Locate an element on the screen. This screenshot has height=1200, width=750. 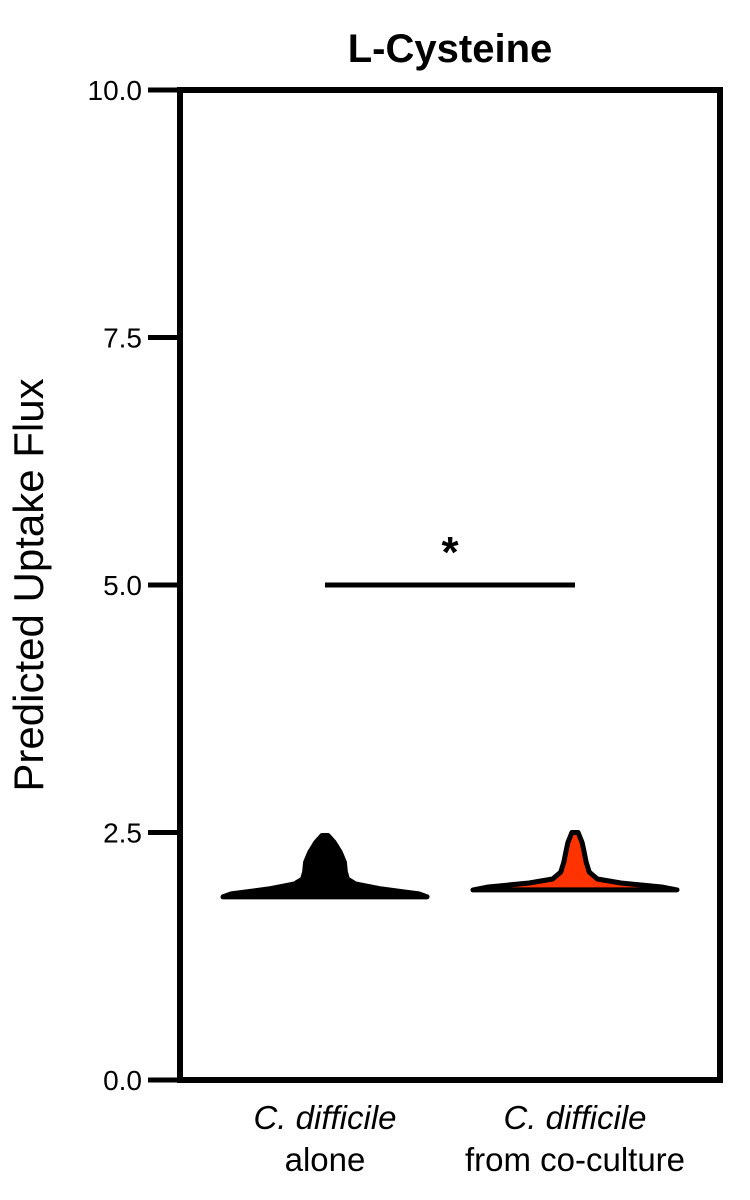
y-tick-label: 0.0 is located at coordinates (122, 1080).